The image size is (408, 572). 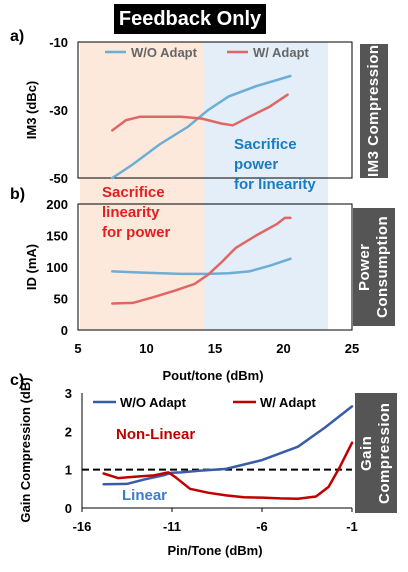 I want to click on legend-wo-adapt-label-a: W/O Adapt, so click(x=164, y=52).